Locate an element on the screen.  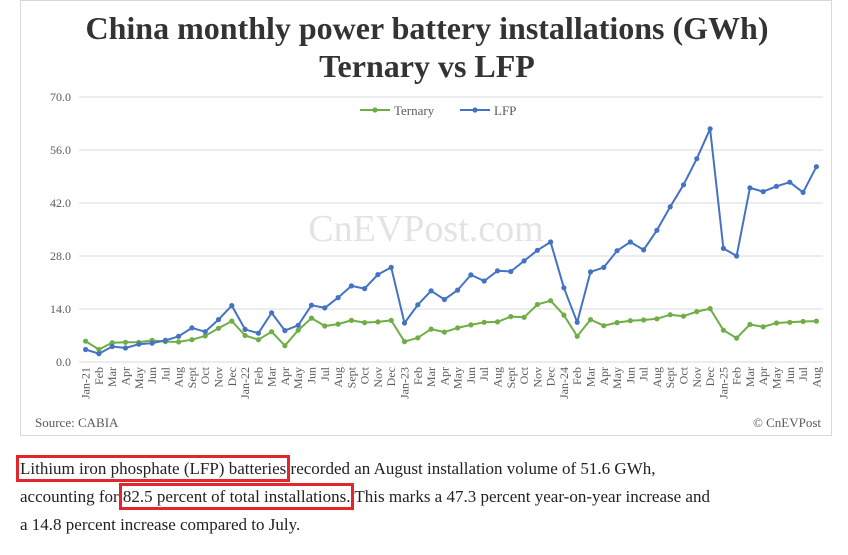
x-tick-label: Jan-23 is located at coordinates (405, 383).